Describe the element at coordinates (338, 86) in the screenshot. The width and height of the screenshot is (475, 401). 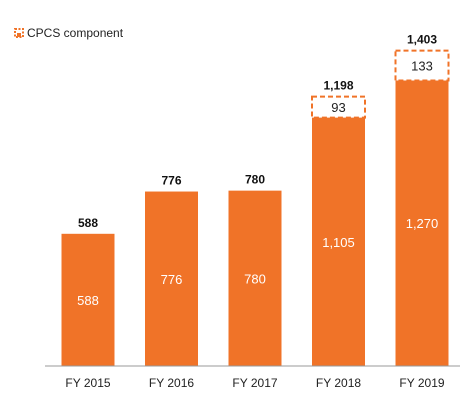
I see `bar-total-label: 1,198` at that location.